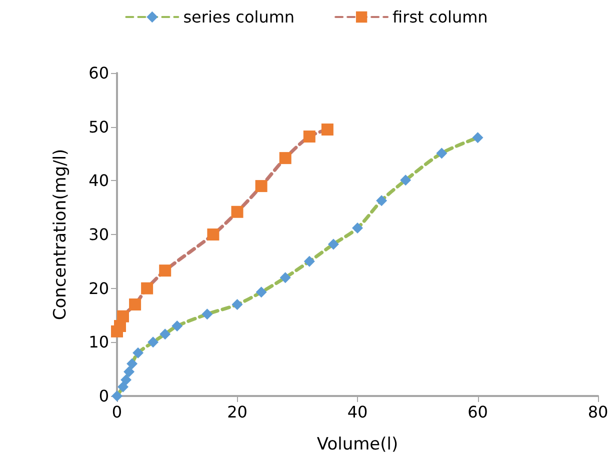 The height and width of the screenshot is (476, 613). What do you see at coordinates (237, 412) in the screenshot?
I see `x-tick-label: 20` at bounding box center [237, 412].